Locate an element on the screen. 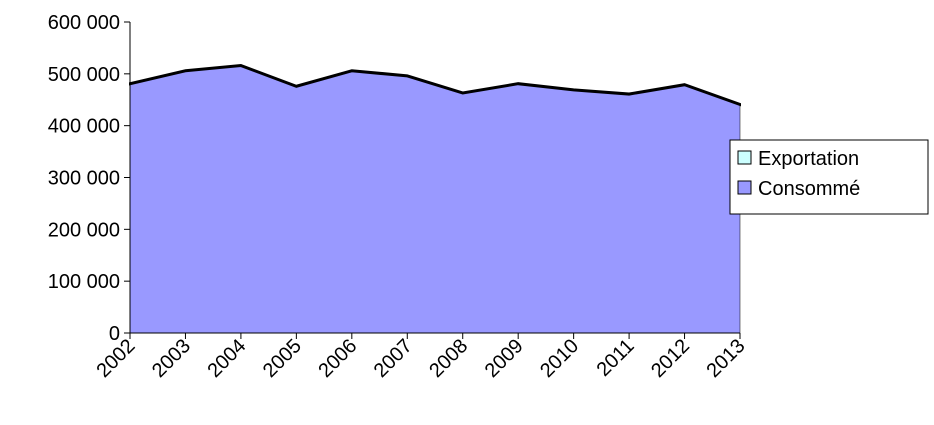 The height and width of the screenshot is (425, 934). x-tick-label: 2009 is located at coordinates (504, 358).